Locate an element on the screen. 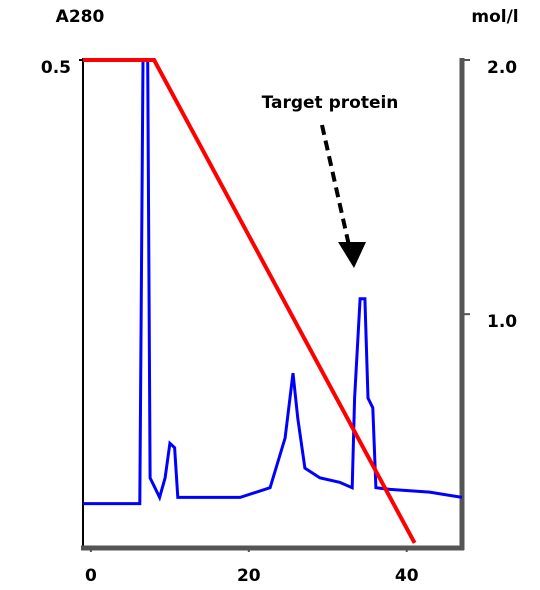 The width and height of the screenshot is (540, 590). y2-tick-label: 1.0 is located at coordinates (502, 322).